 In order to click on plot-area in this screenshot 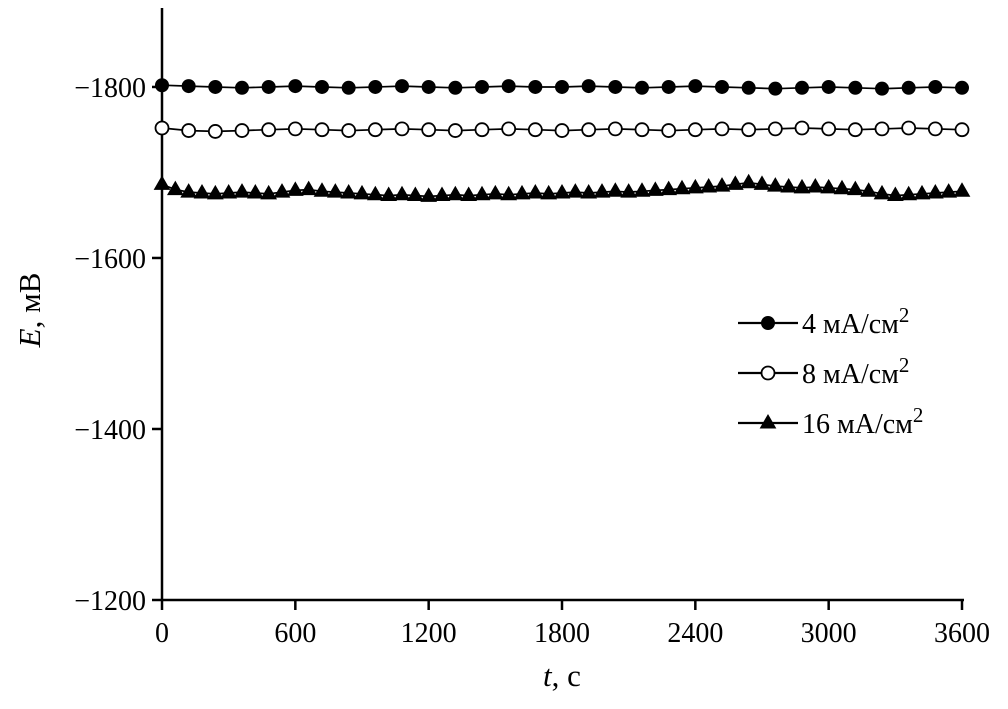, I will do `click(562, 140)`.